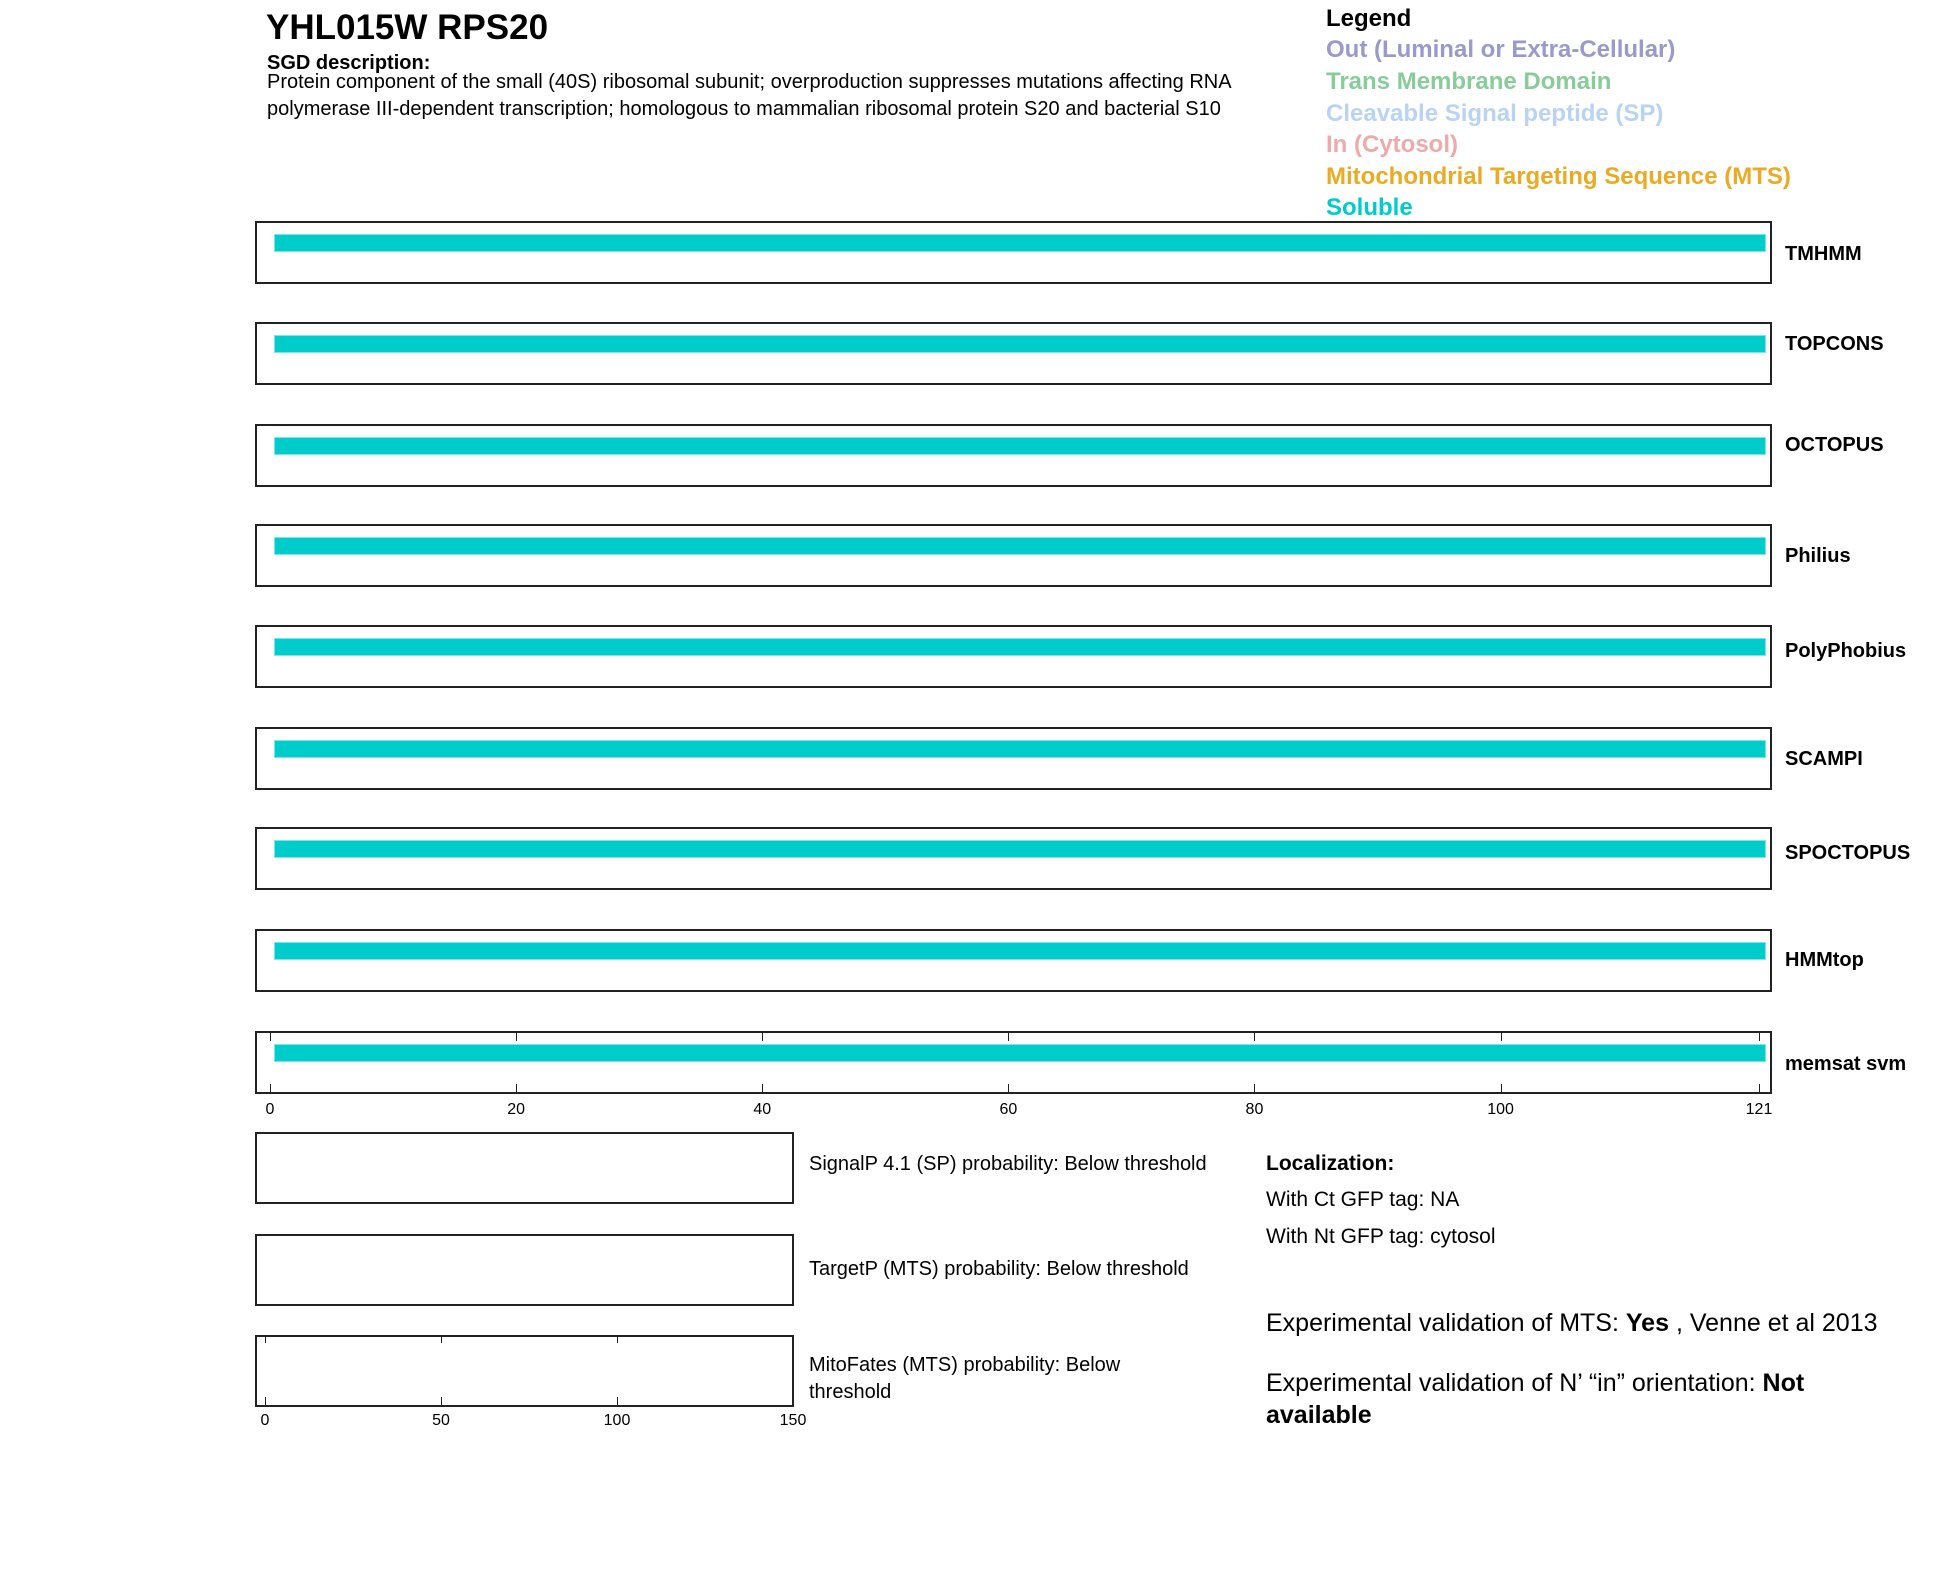  Describe the element at coordinates (1013, 758) in the screenshot. I see `track-scampi` at that location.